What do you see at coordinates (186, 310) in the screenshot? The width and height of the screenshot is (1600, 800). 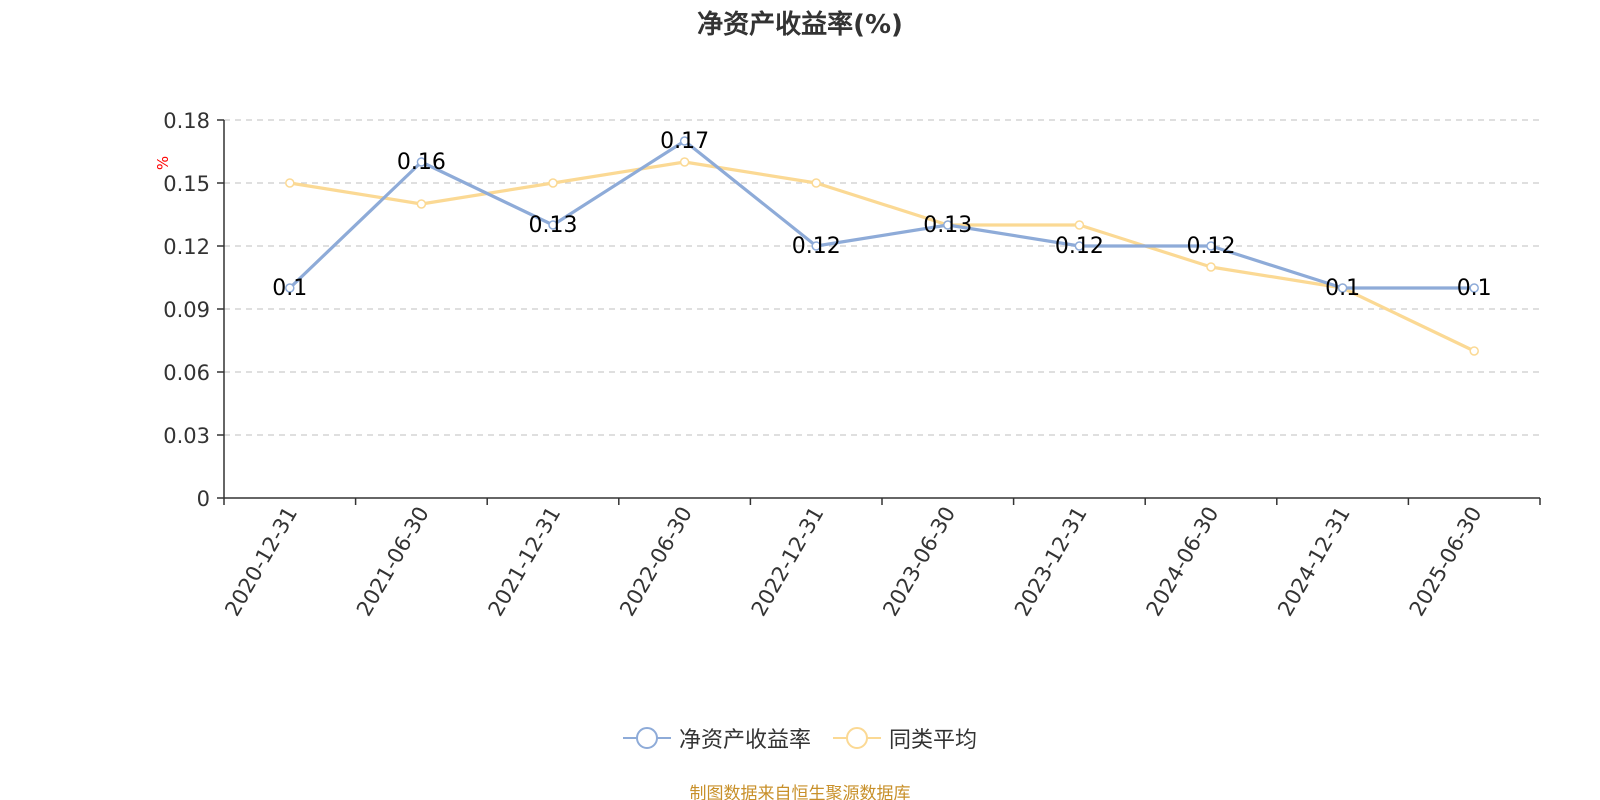 I see `y-tick-label: 0.09` at bounding box center [186, 310].